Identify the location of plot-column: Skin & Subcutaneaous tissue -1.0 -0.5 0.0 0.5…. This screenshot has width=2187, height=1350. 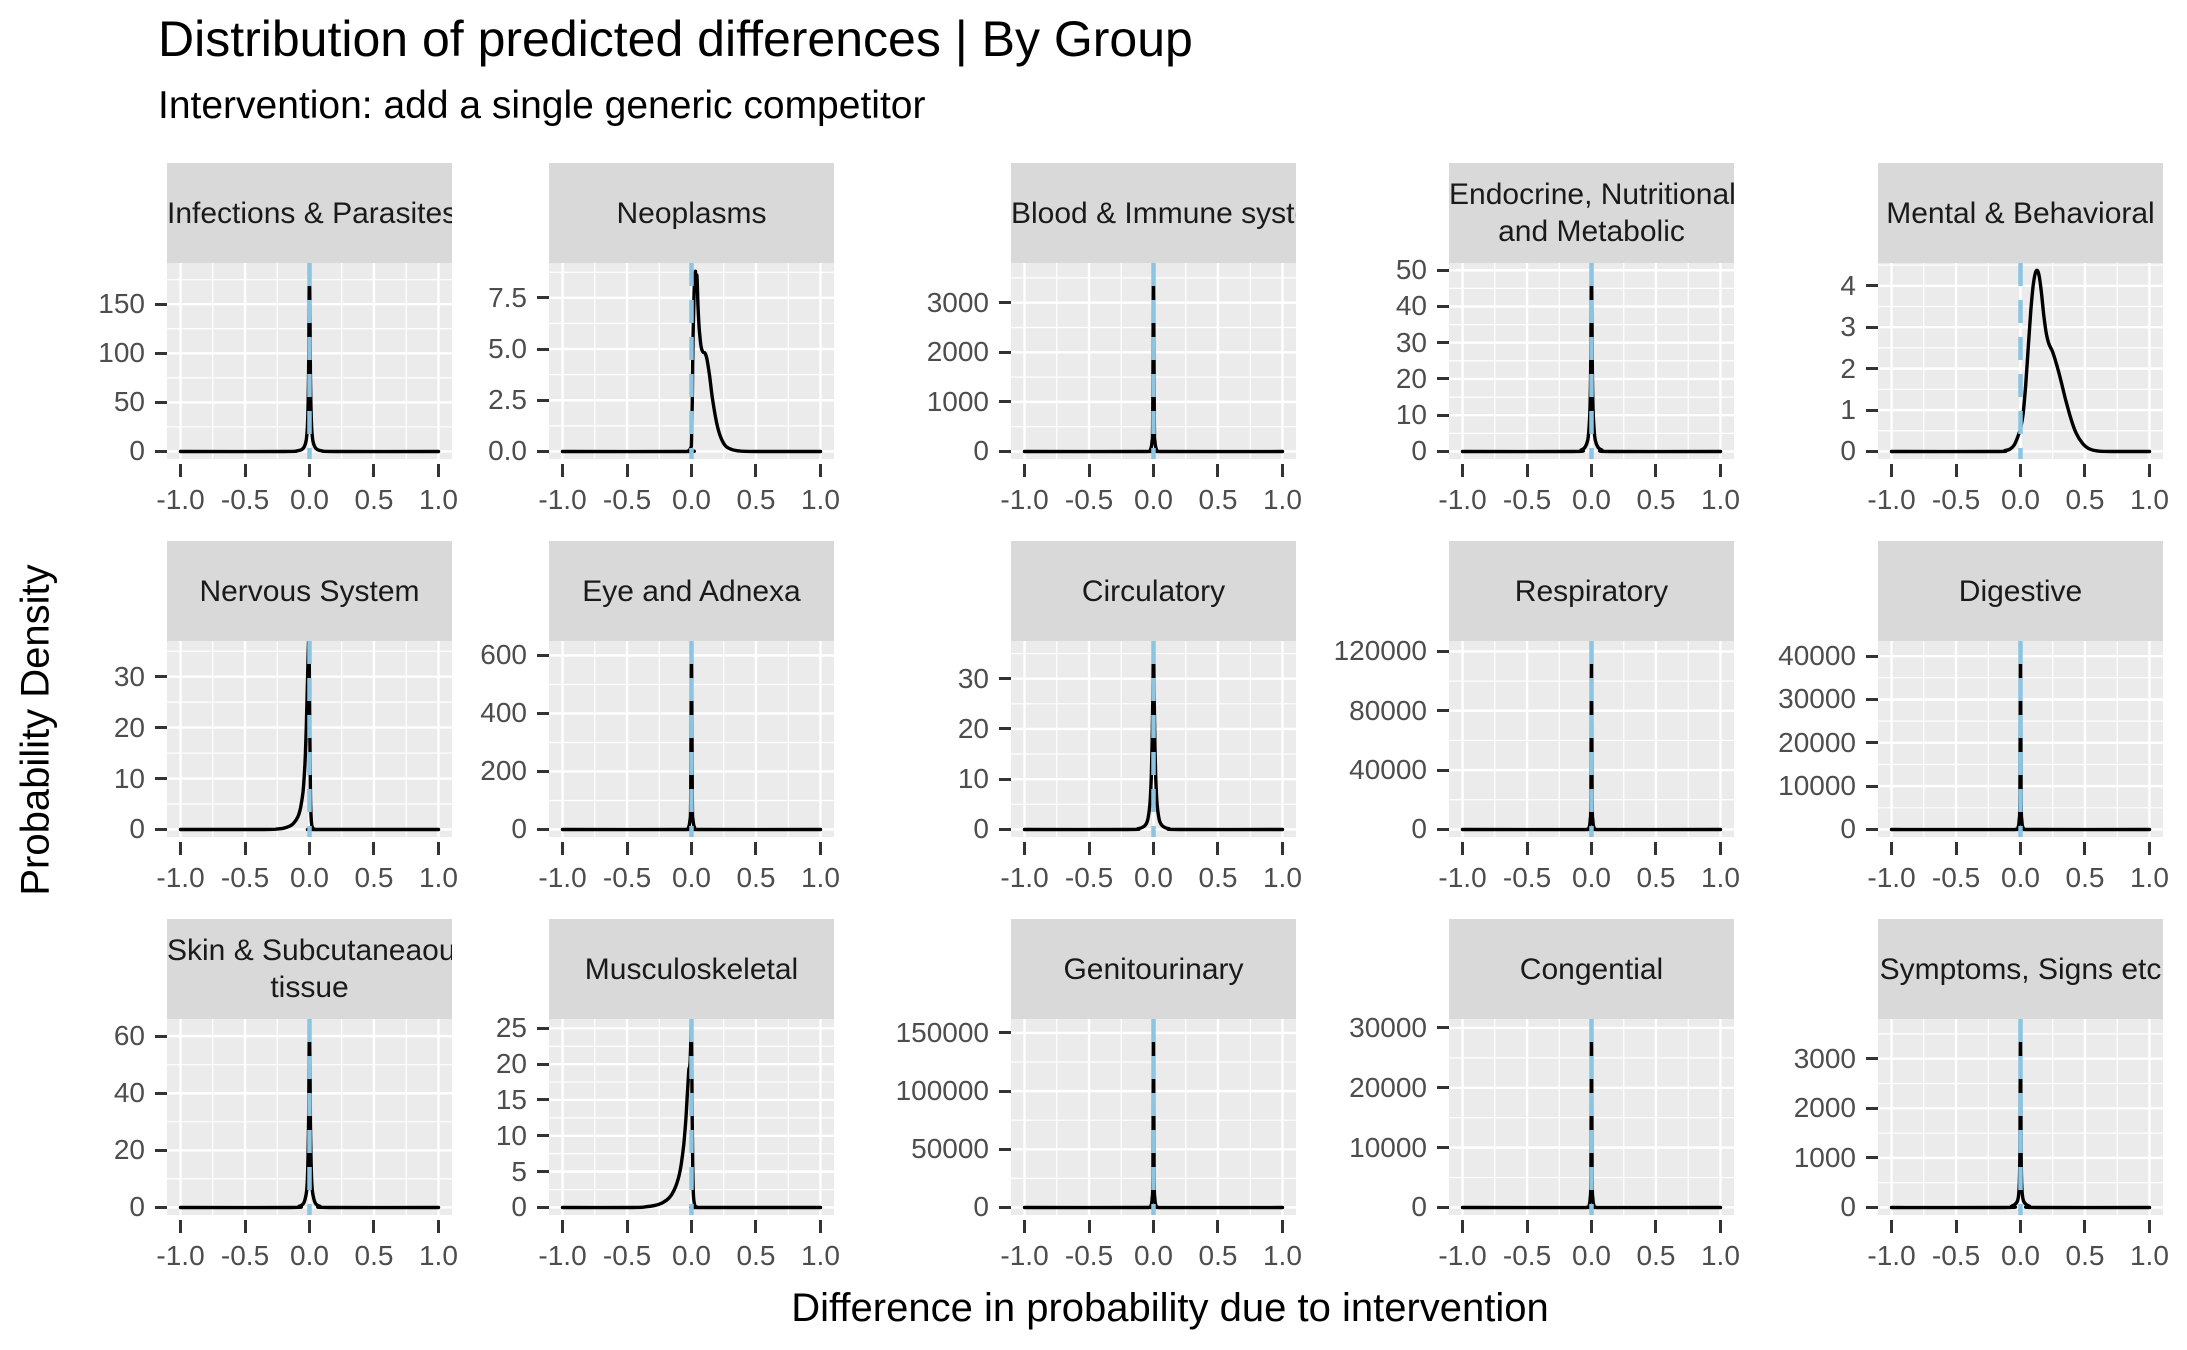
(307, 1108).